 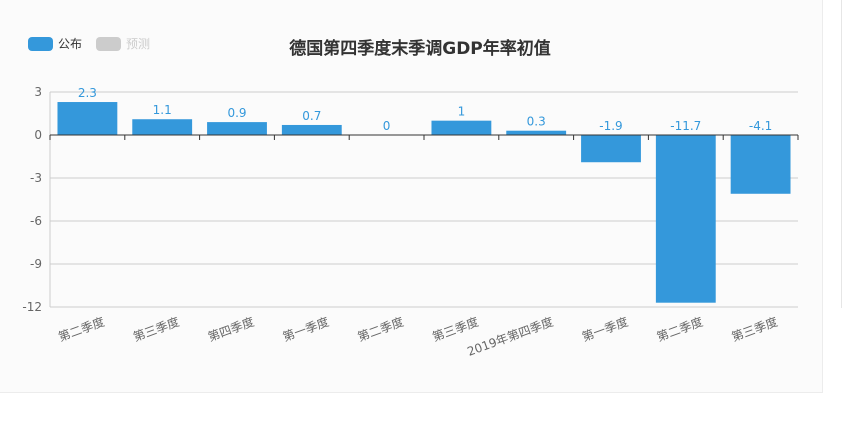 I want to click on data-label: 1.1, so click(x=162, y=110).